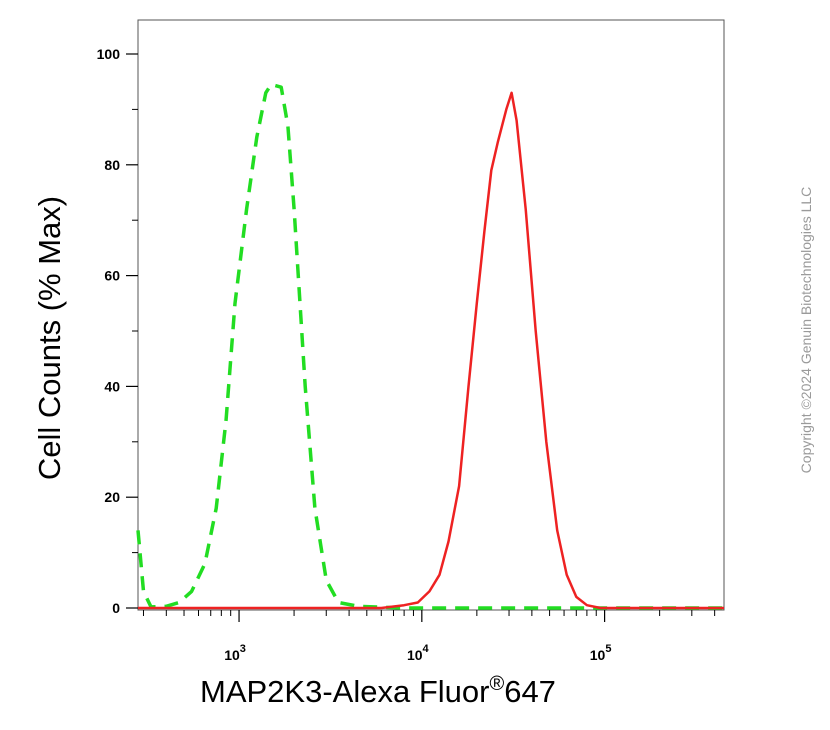 Image resolution: width=830 pixels, height=730 pixels. Describe the element at coordinates (601, 653) in the screenshot. I see `x-tick-label: 10⁵` at that location.